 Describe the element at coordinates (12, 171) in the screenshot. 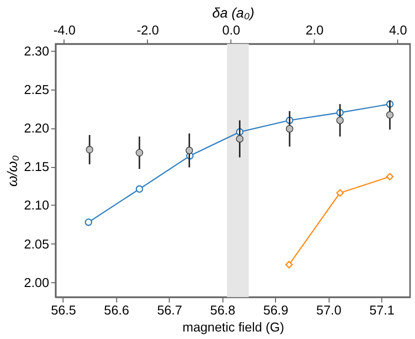

I see `y-axis-title: ω/ω₀` at that location.